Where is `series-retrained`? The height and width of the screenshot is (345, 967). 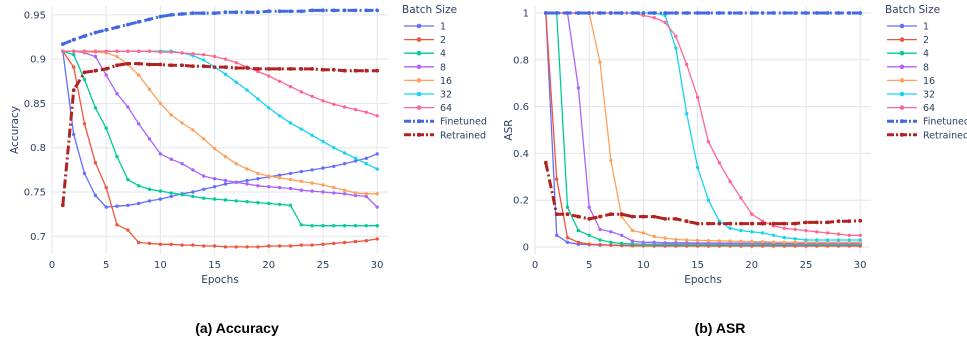 series-retrained is located at coordinates (220, 134).